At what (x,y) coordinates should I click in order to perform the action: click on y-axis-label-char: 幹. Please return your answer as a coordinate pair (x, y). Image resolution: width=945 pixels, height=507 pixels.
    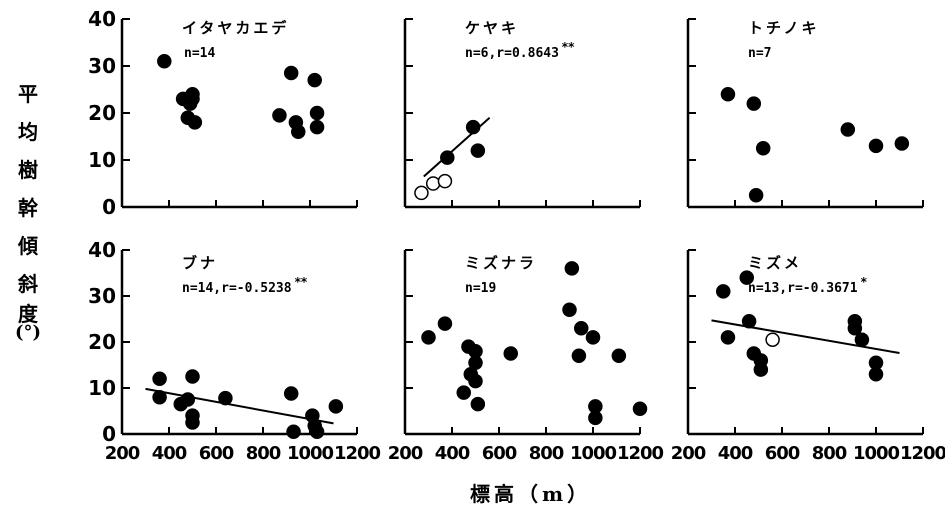
    Looking at the image, I should click on (28, 208).